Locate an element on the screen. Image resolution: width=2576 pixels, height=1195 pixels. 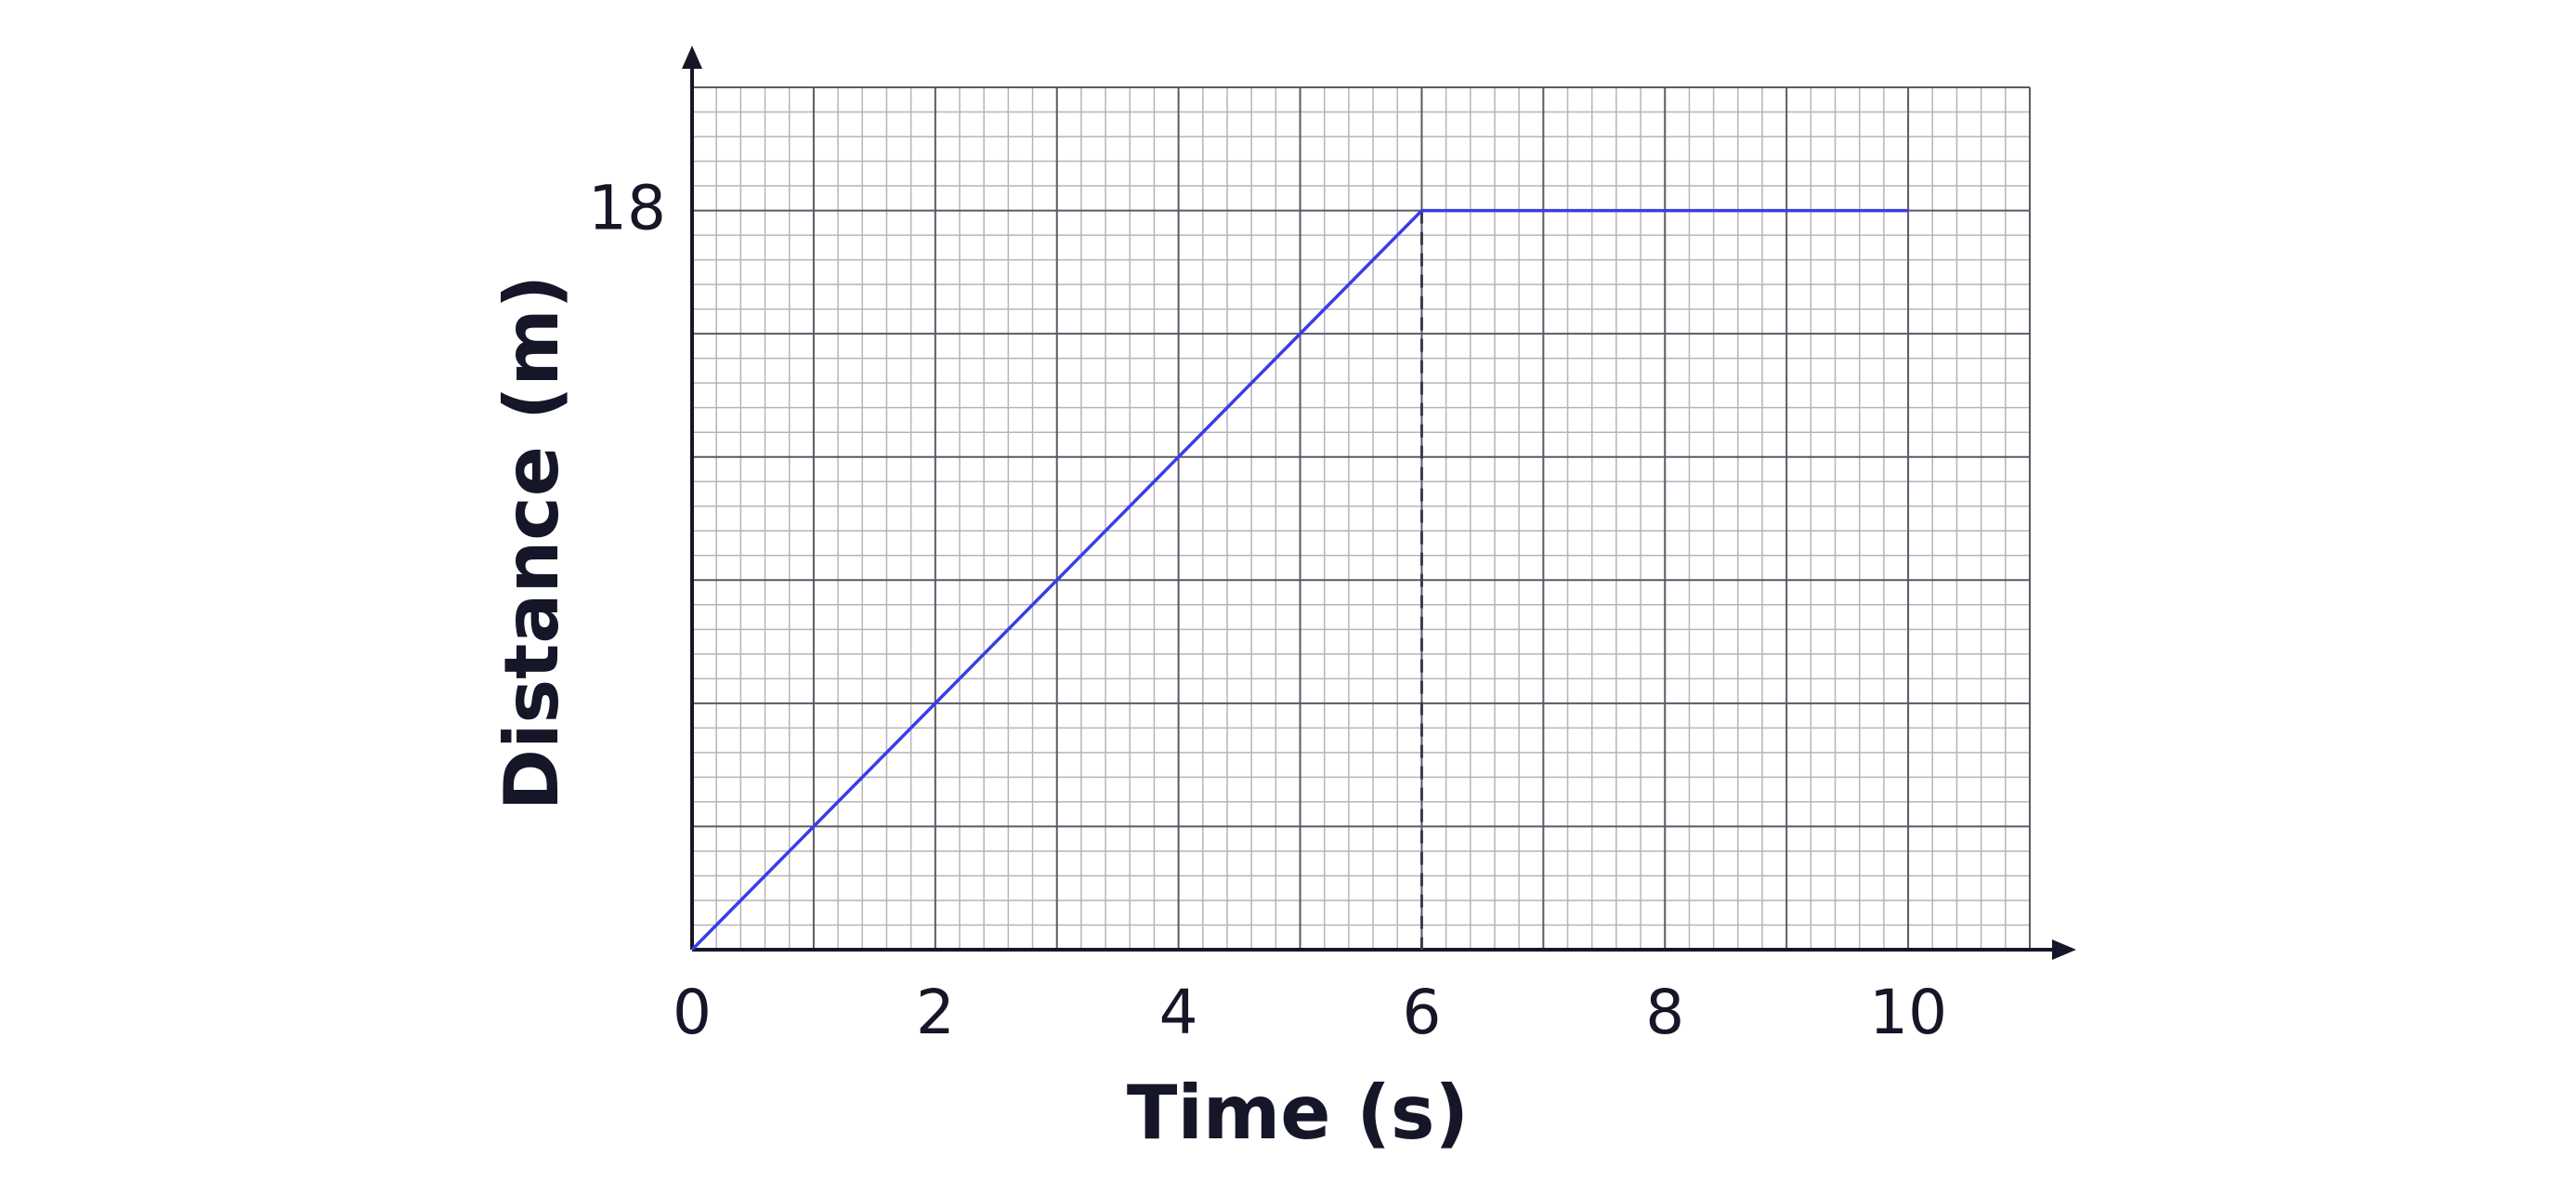
x-tick-label: 10 is located at coordinates (1908, 1012).